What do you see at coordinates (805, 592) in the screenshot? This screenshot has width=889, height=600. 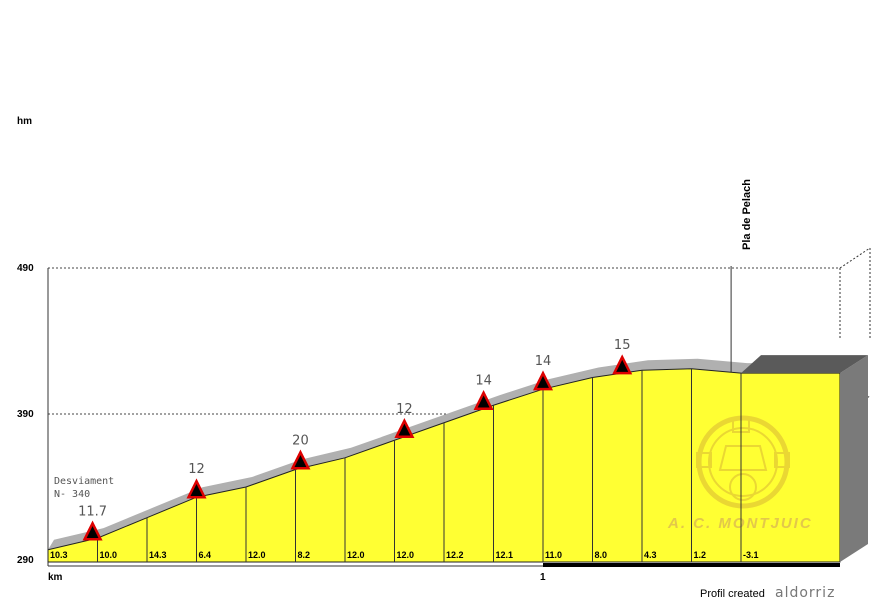 I see `brand-text: aldorriz` at bounding box center [805, 592].